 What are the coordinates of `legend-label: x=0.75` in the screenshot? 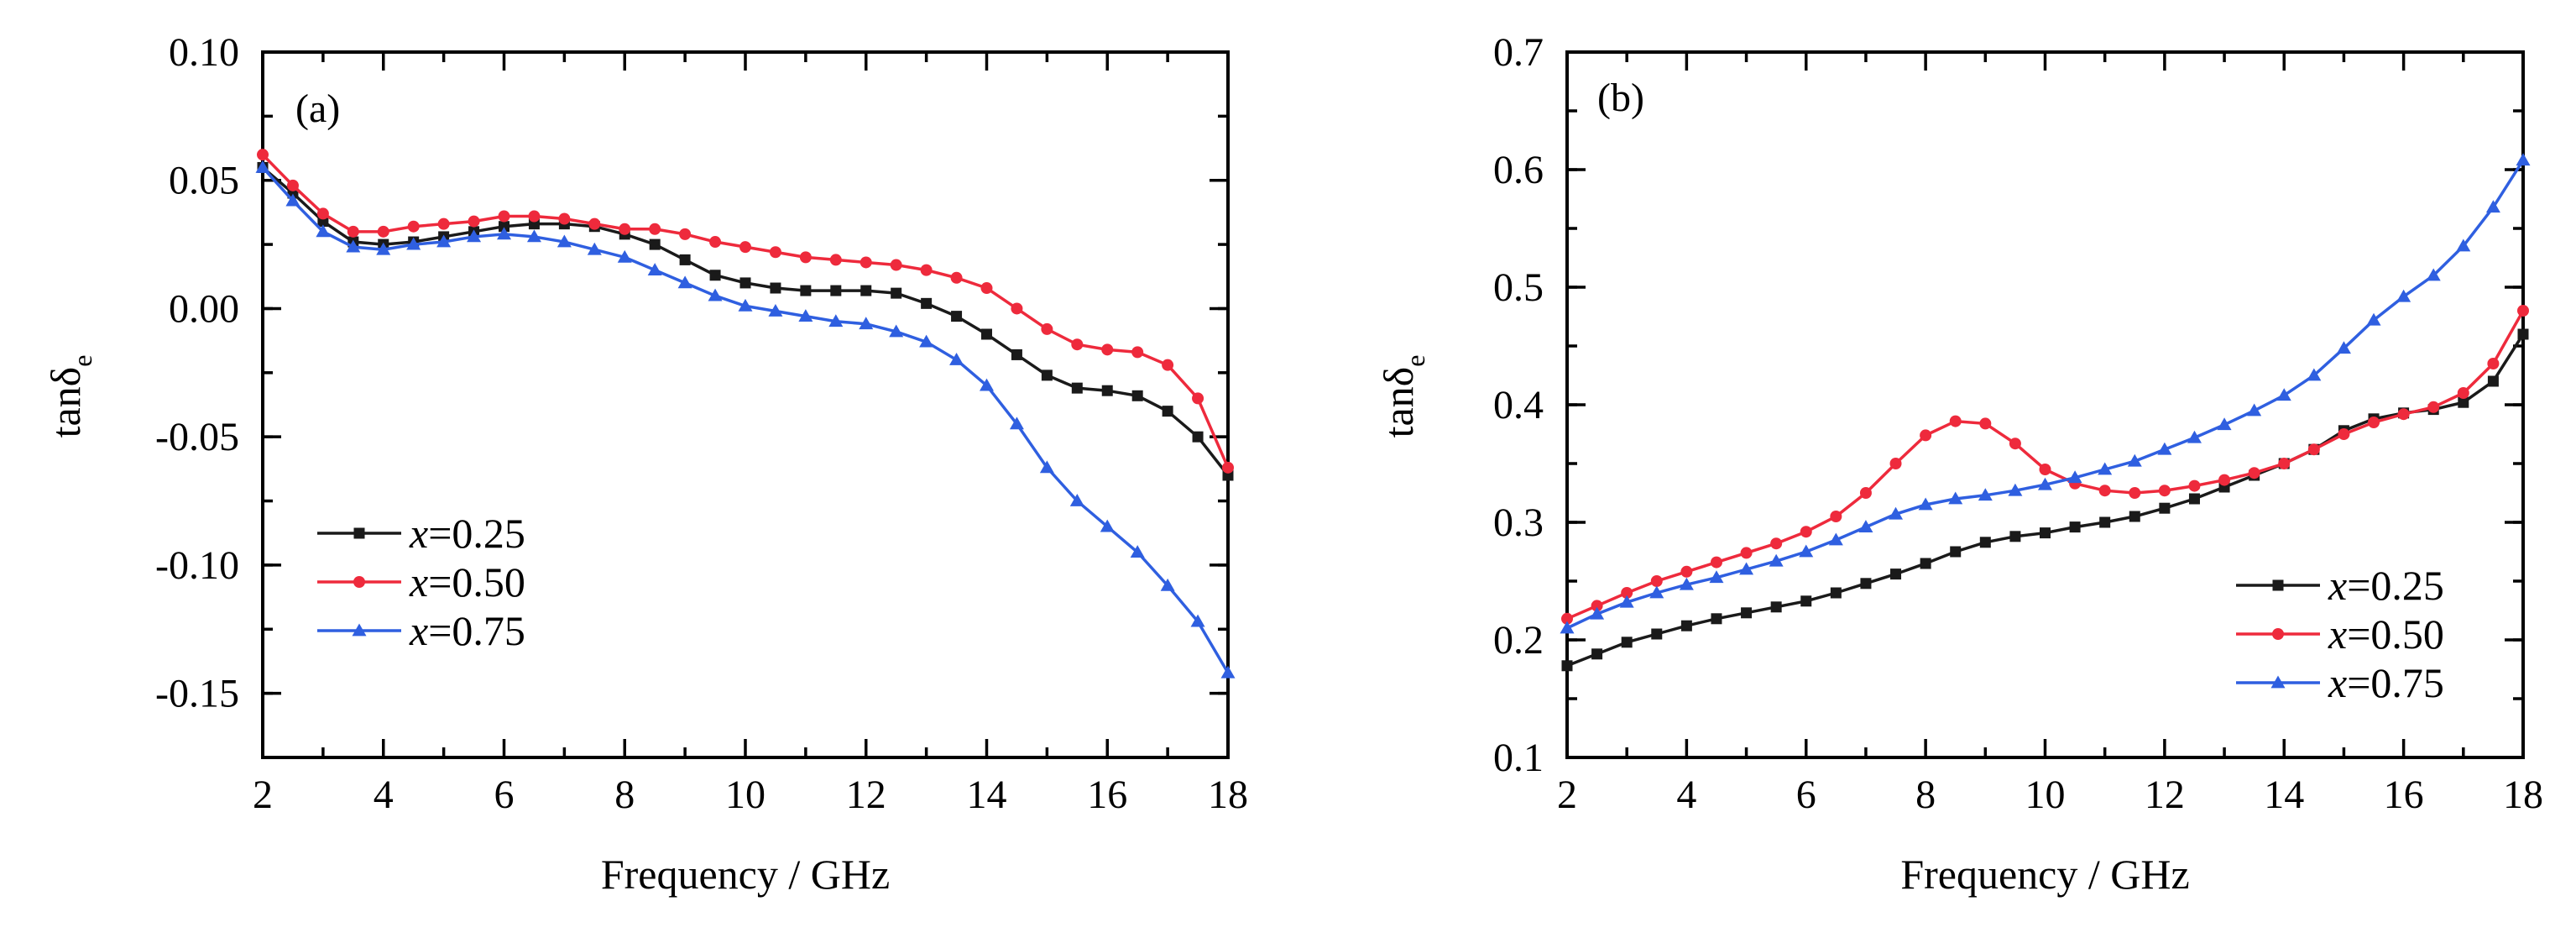 It's located at (2386, 683).